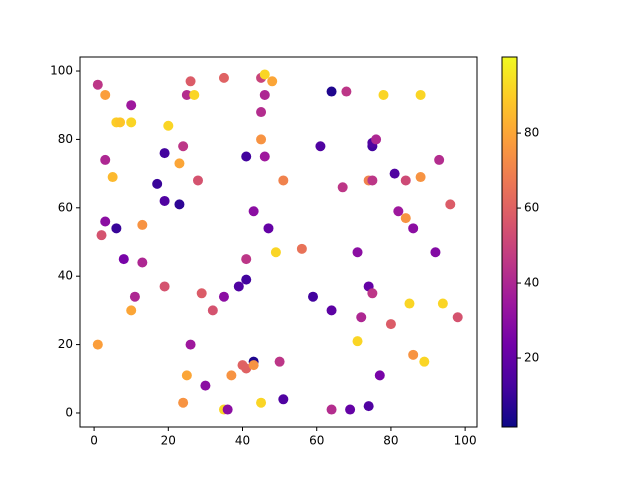 This screenshot has width=640, height=480. What do you see at coordinates (94, 441) in the screenshot?
I see `x-tick-label: 0` at bounding box center [94, 441].